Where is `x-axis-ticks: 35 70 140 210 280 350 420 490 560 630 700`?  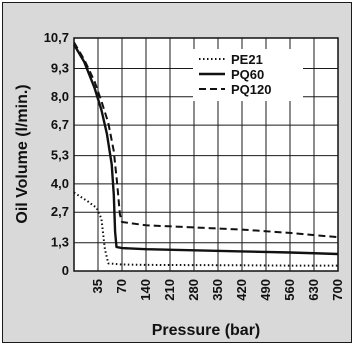
x-axis-ticks: 35 70 140 210 280 350 420 490 560 630 700 is located at coordinates (217, 290).